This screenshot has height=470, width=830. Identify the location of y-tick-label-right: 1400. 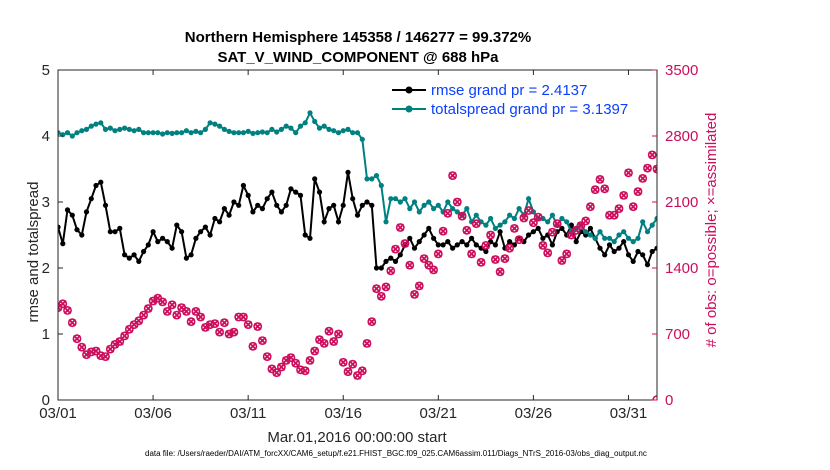
(681, 268).